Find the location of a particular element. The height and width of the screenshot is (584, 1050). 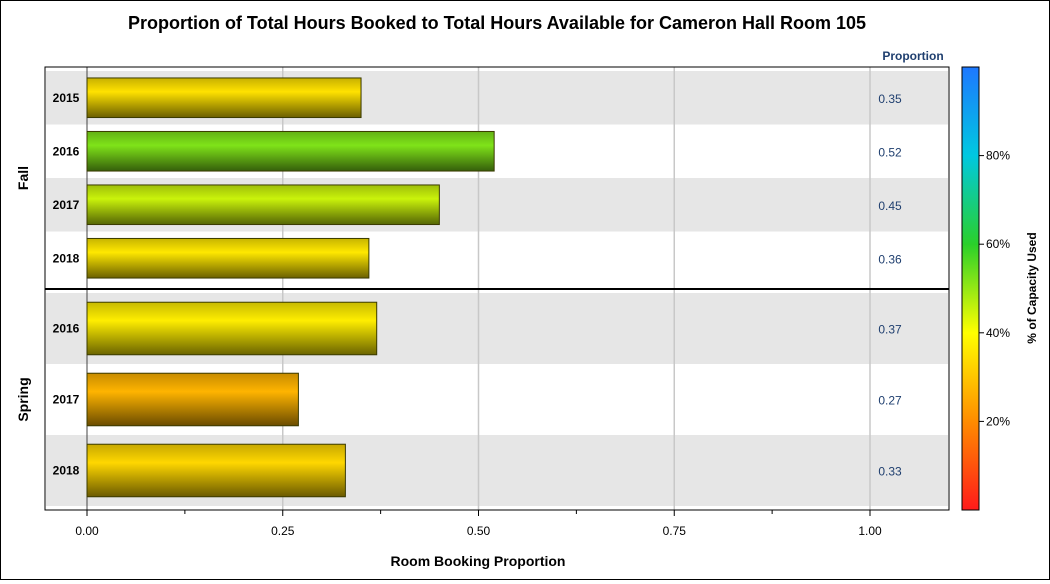

x-tick-label: 0.25 is located at coordinates (283, 531).